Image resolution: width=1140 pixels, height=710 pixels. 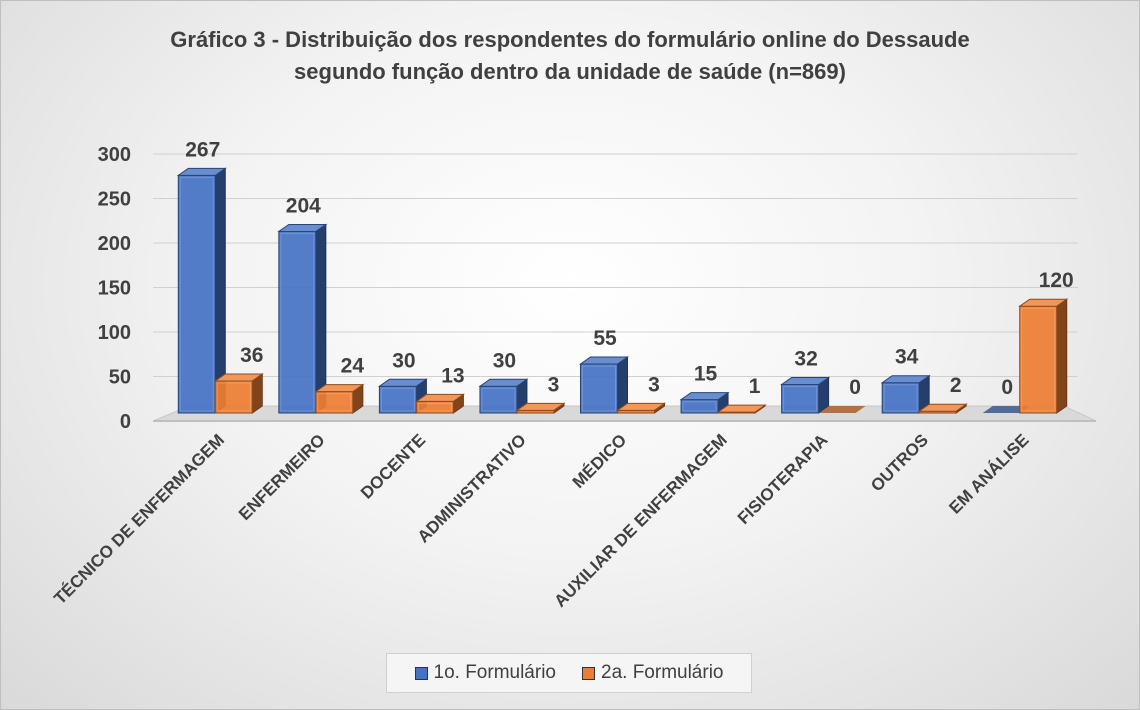 I want to click on data-label: 2, so click(x=956, y=385).